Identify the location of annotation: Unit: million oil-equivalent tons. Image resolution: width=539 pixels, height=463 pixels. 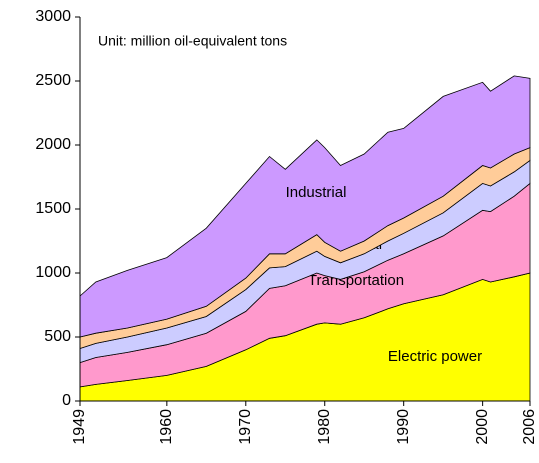
(192, 41).